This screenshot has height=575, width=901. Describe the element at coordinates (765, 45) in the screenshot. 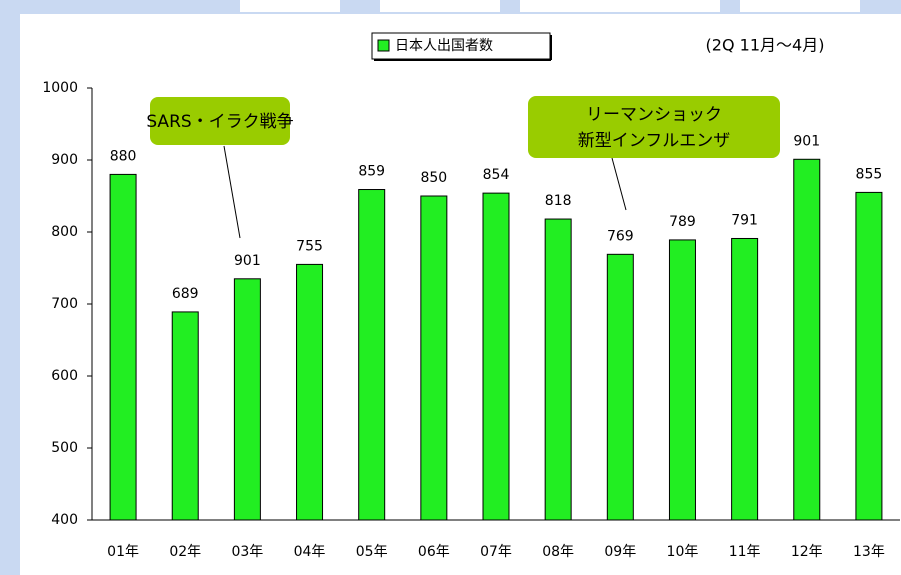

I see `subtitle: (2Q 11月～4月)` at that location.